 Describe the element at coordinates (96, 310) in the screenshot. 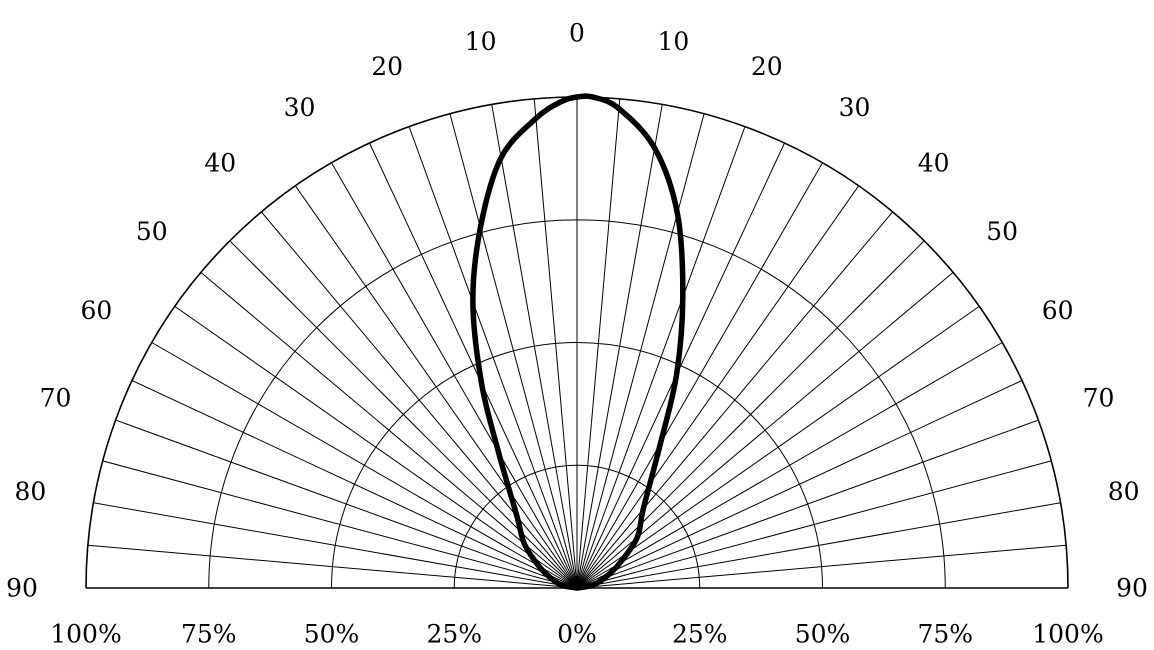

I see `angle-label-left-60: 60` at that location.